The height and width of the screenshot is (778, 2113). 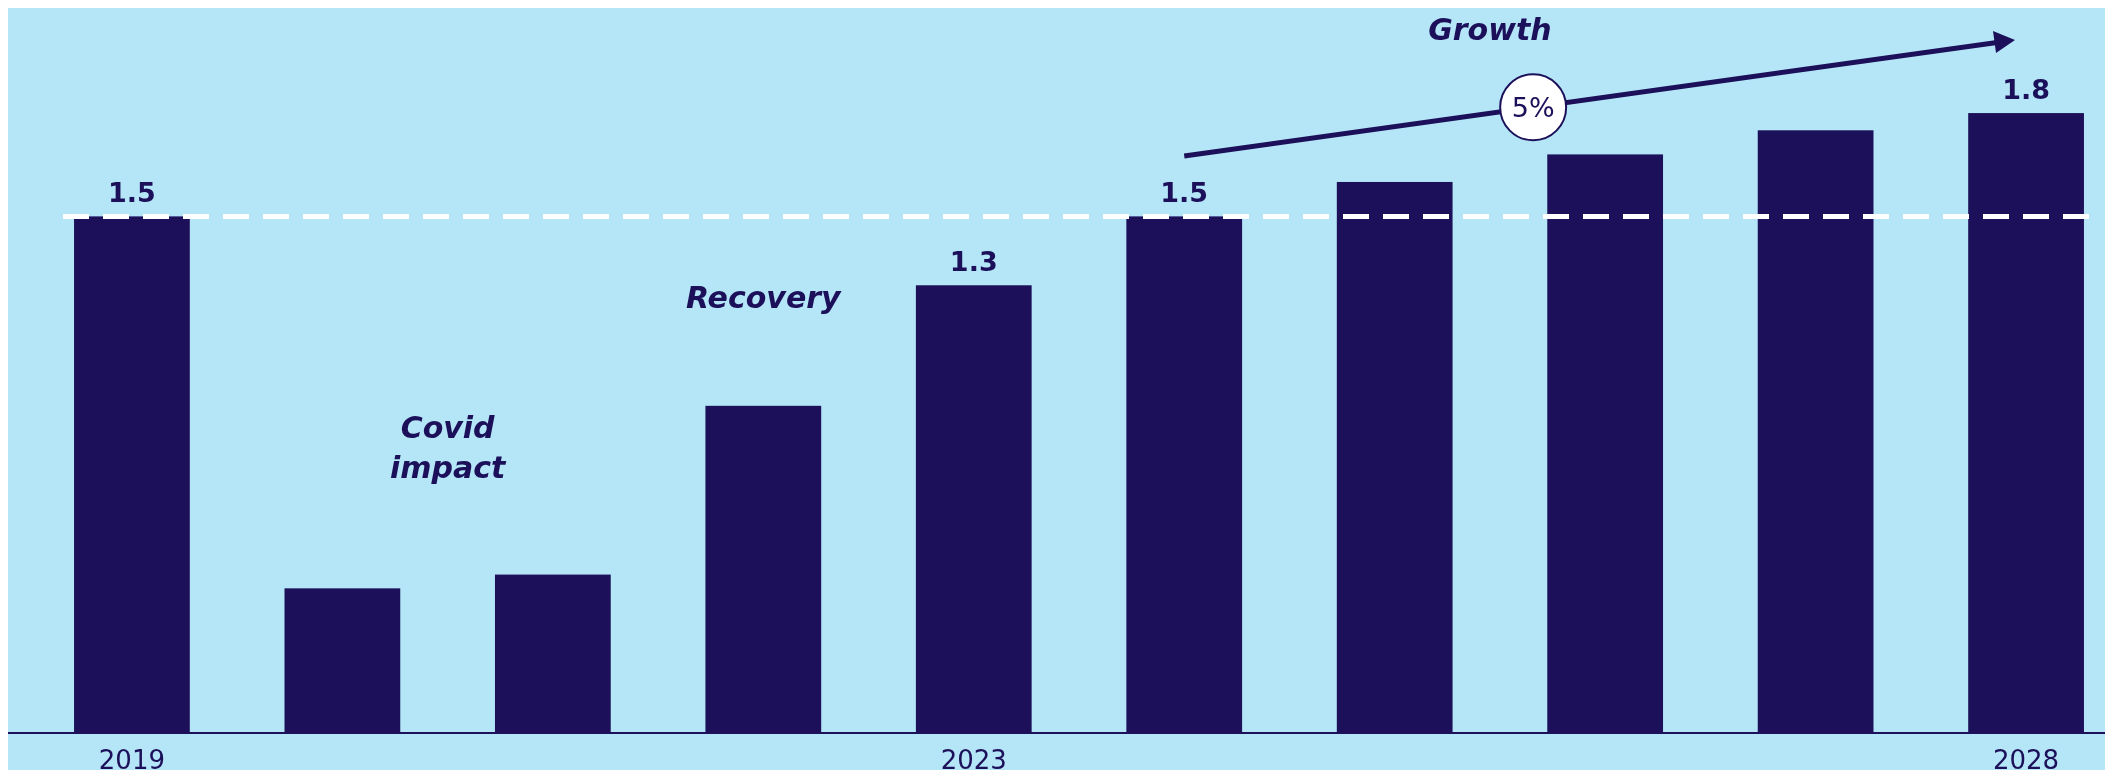 I want to click on annotation: Covid impact, so click(x=448, y=447).